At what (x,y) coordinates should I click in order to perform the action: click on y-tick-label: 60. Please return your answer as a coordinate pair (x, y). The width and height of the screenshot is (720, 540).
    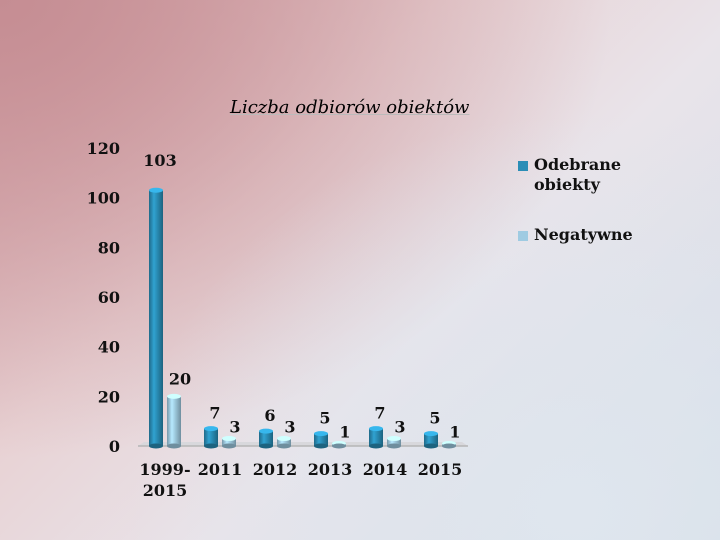
    Looking at the image, I should click on (109, 297).